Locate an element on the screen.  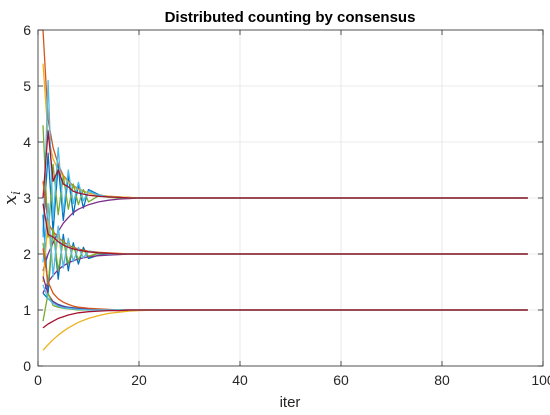
y-tick-label: 6 is located at coordinates (27, 30).